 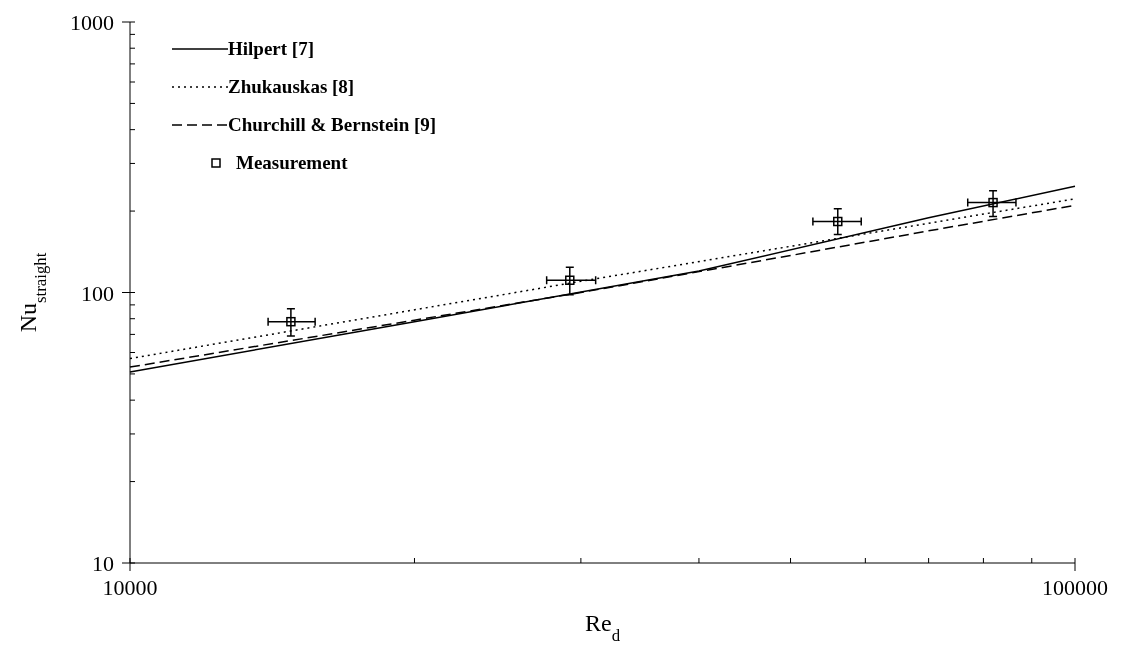 What do you see at coordinates (332, 124) in the screenshot?
I see `legend-label: Churchill & Bernstein [9]` at bounding box center [332, 124].